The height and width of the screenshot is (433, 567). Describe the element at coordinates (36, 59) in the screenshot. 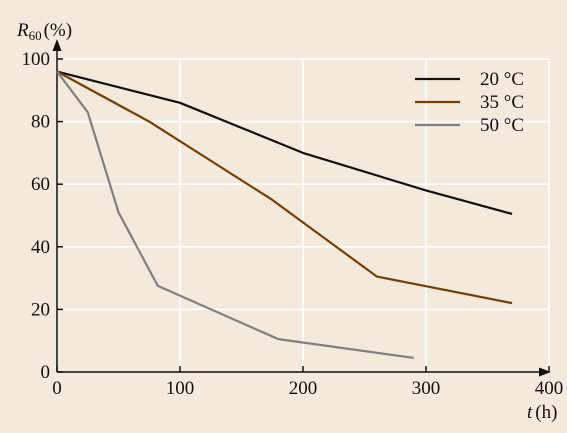

I see `y-tick-label-100: 100` at that location.